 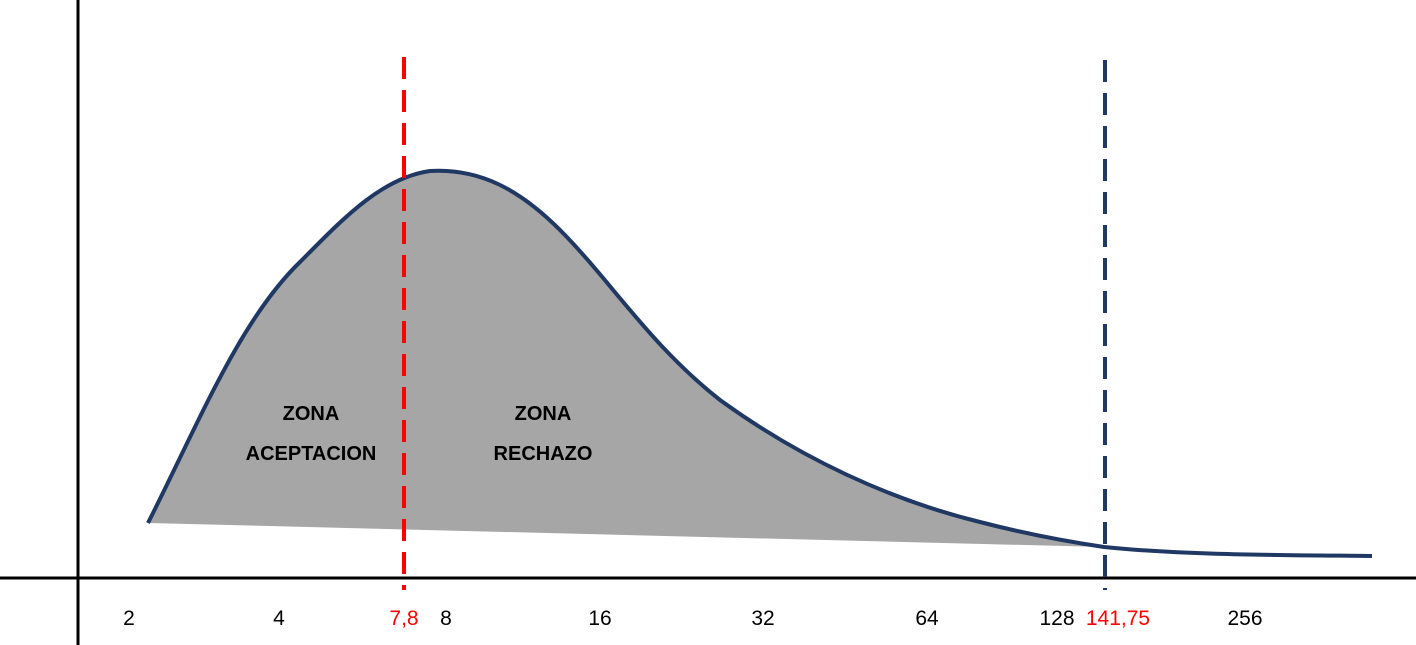 I want to click on observed-value-label: 141,75, so click(x=1118, y=618).